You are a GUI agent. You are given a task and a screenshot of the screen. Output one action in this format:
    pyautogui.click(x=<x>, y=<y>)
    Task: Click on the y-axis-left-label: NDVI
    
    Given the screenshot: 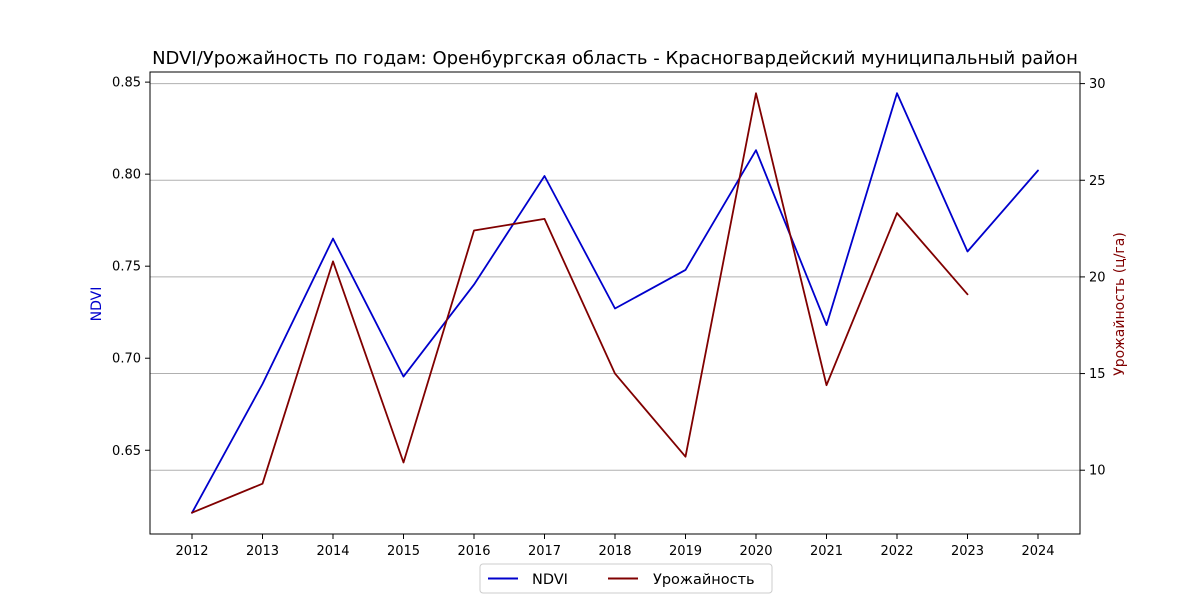 What is the action you would take?
    pyautogui.click(x=97, y=304)
    